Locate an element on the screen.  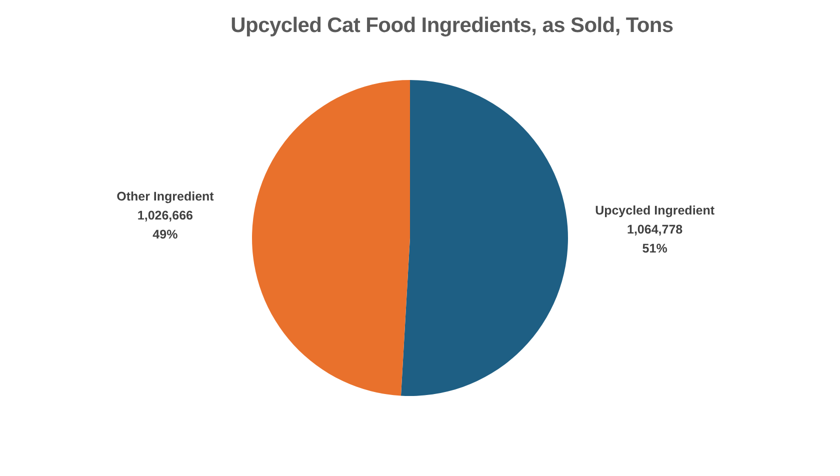
chart-title: Upcycled Cat Food Ingredients, as Sold, Tons is located at coordinates (452, 26).